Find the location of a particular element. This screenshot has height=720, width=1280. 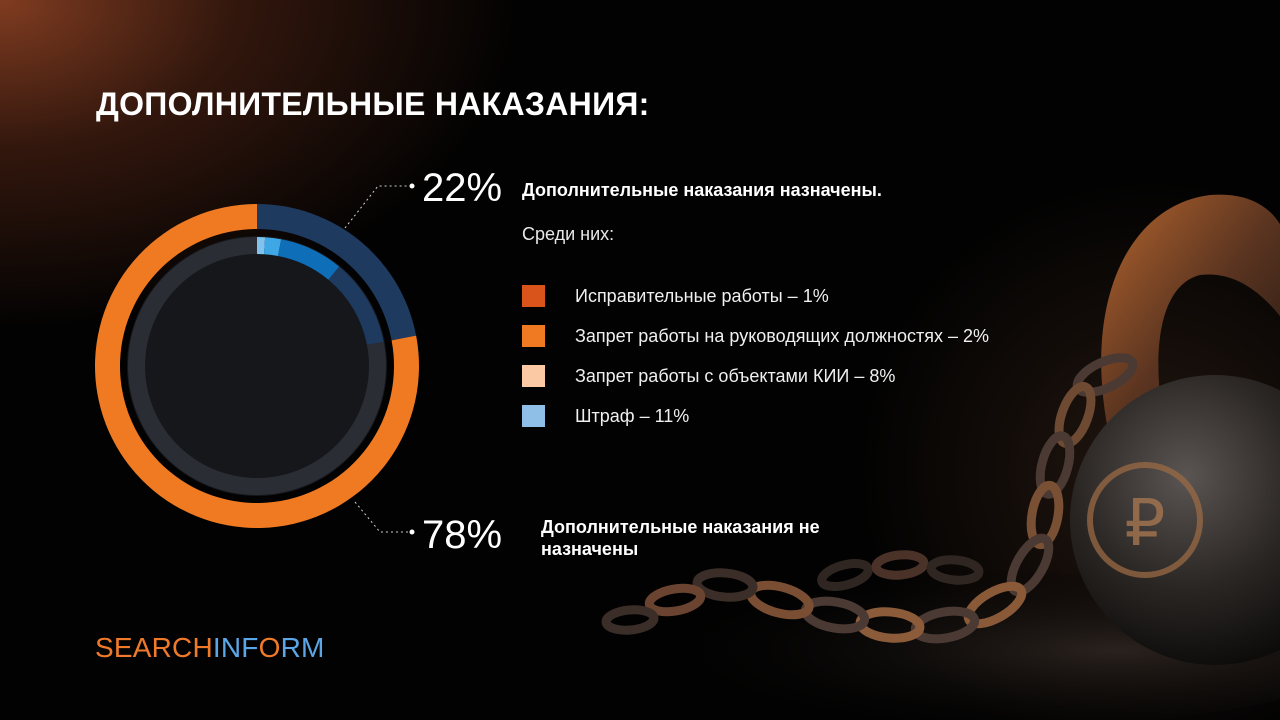

legend-item: Штраф – 11% is located at coordinates (755, 416).